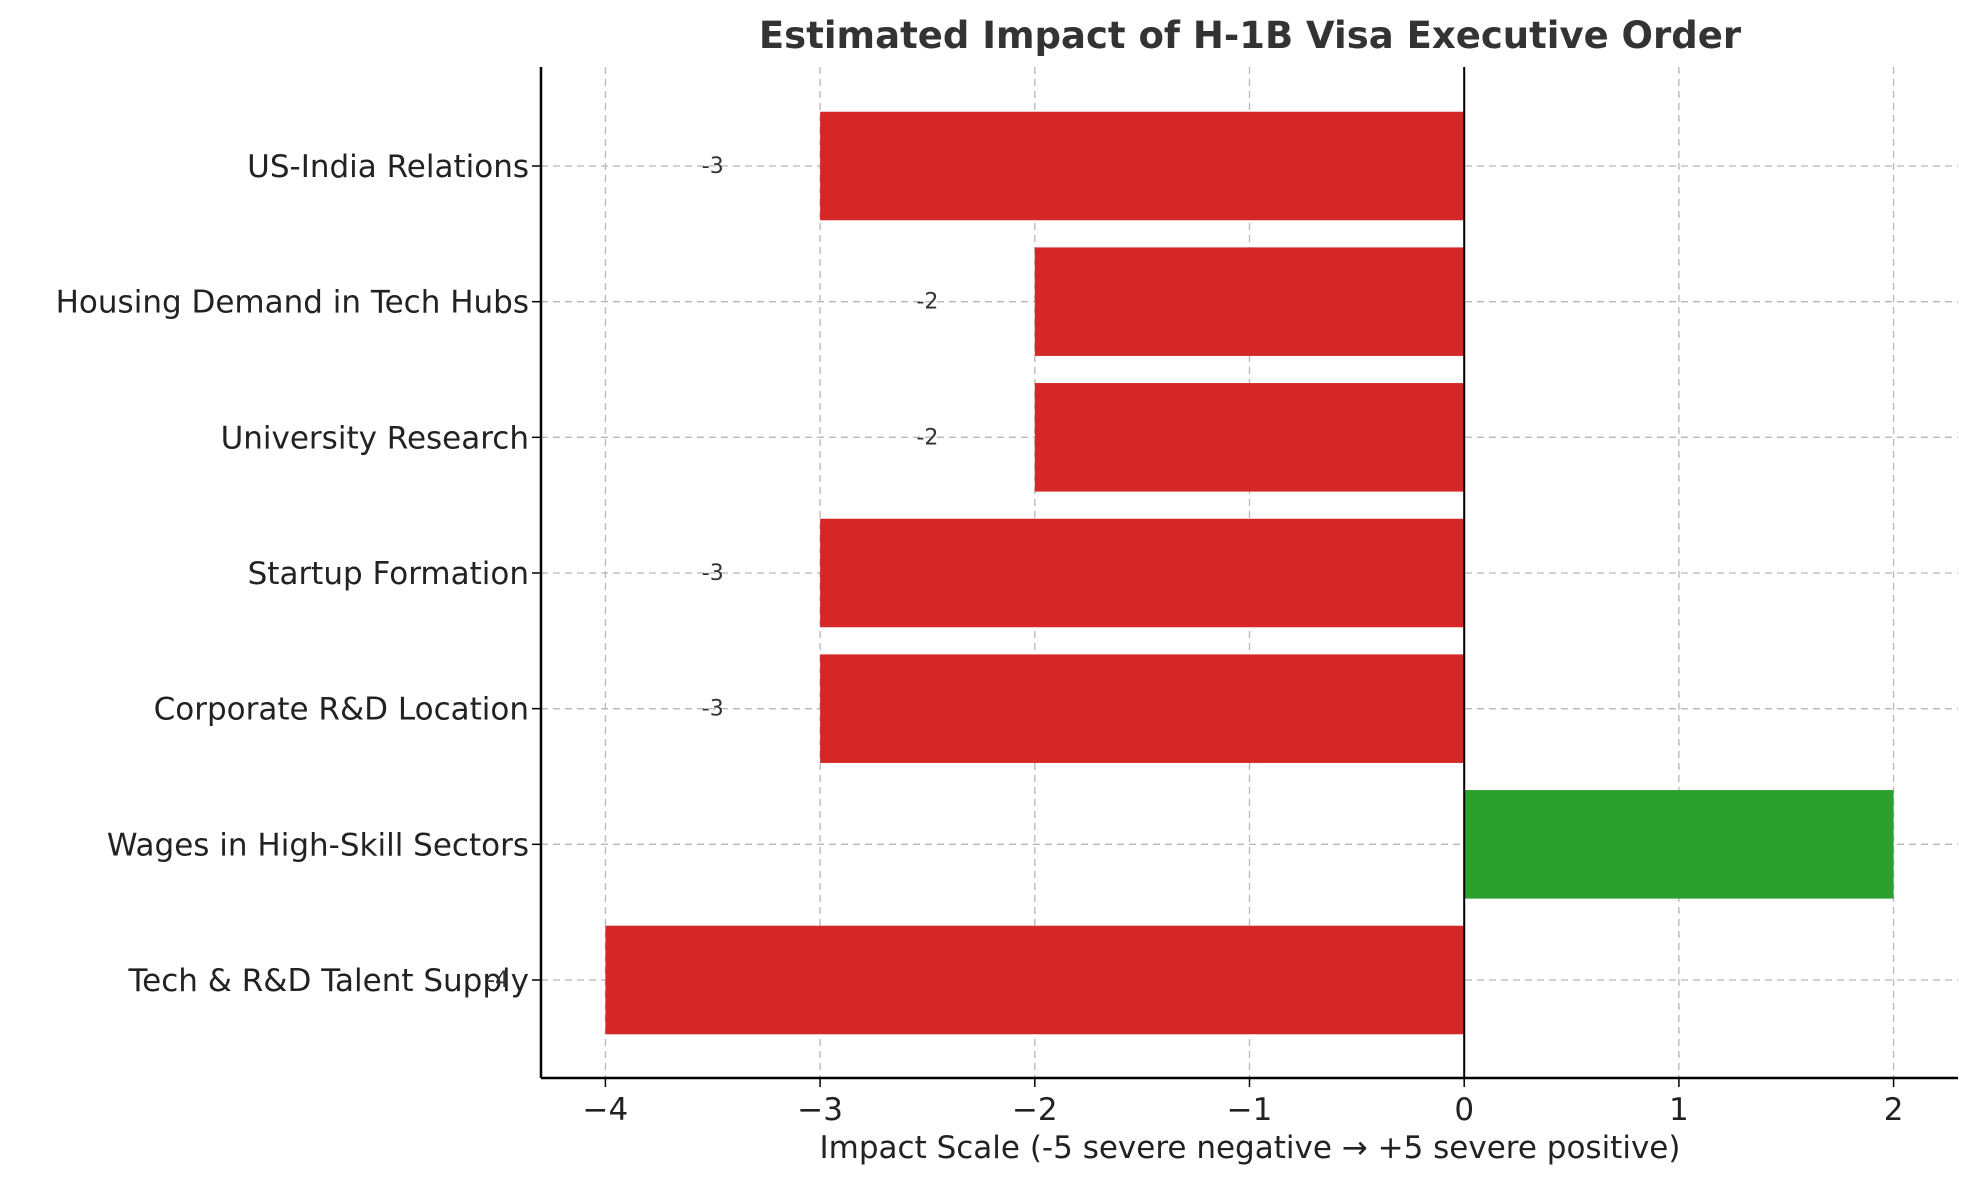 This screenshot has height=1180, width=1982. Describe the element at coordinates (375, 438) in the screenshot. I see `category-label: University Research` at that location.